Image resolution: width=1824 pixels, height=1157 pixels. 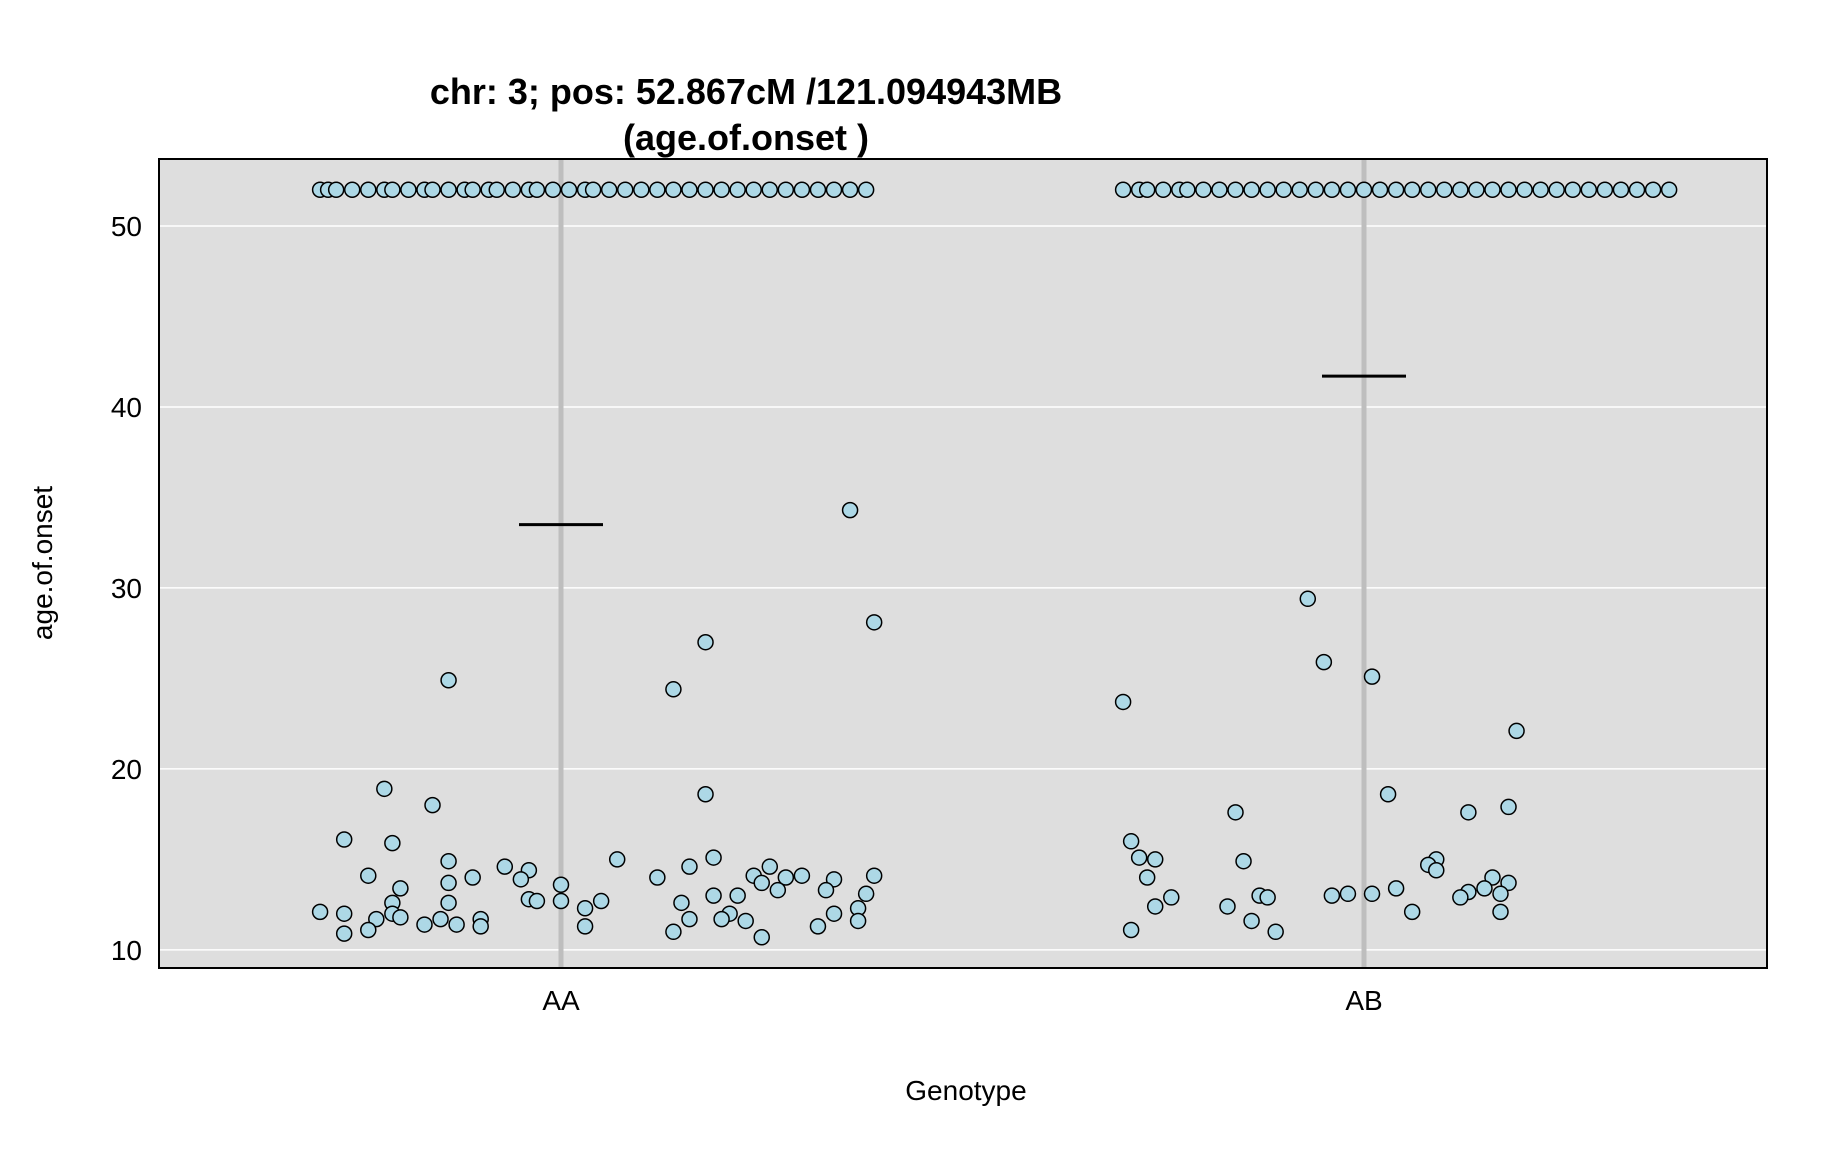 I want to click on x-axis-label: Genotype, so click(x=965, y=1090).